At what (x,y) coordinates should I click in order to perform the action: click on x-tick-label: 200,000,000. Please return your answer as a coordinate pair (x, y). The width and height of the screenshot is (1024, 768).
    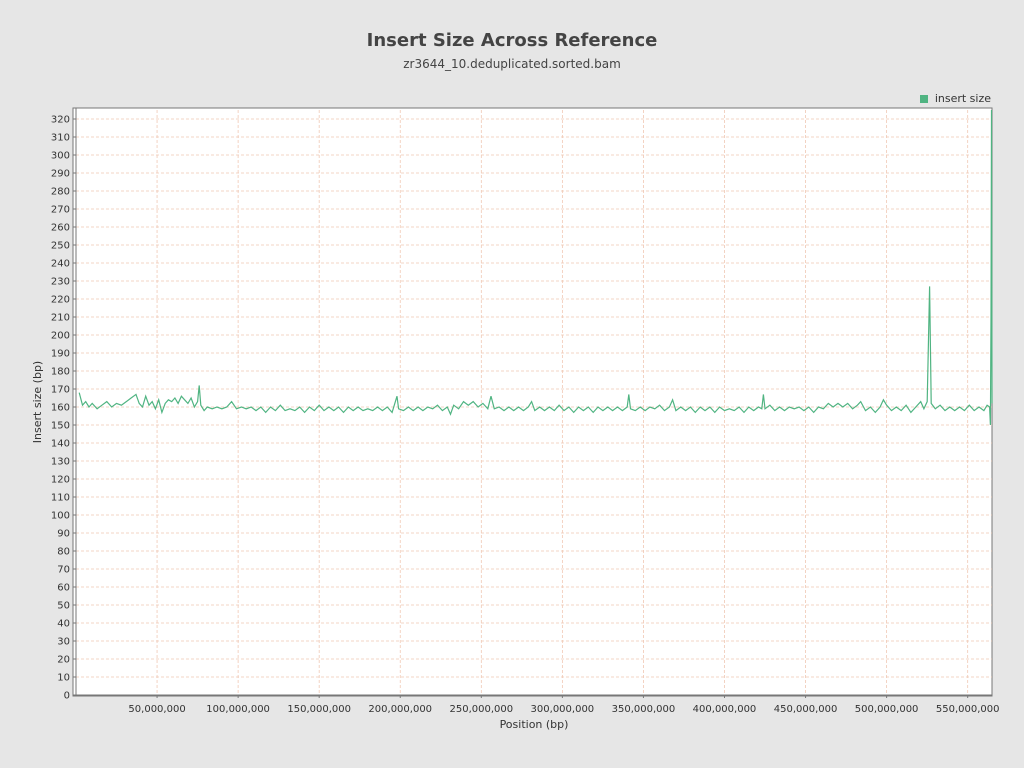
    Looking at the image, I should click on (400, 709).